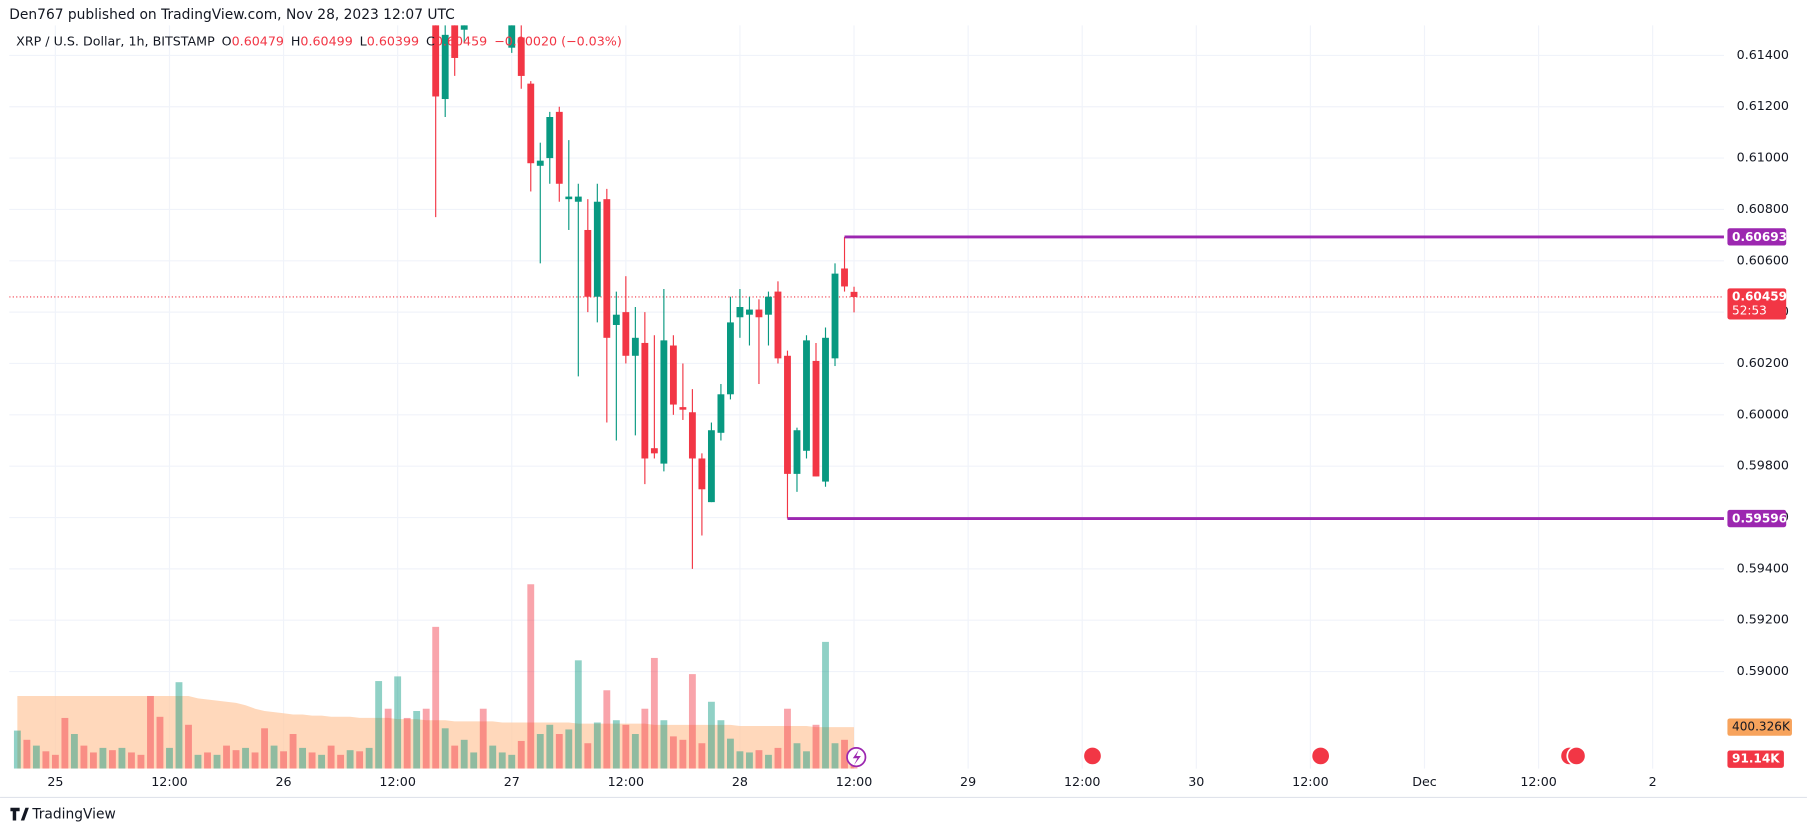 The width and height of the screenshot is (1807, 832). I want to click on ohlc-letter: O, so click(227, 40).